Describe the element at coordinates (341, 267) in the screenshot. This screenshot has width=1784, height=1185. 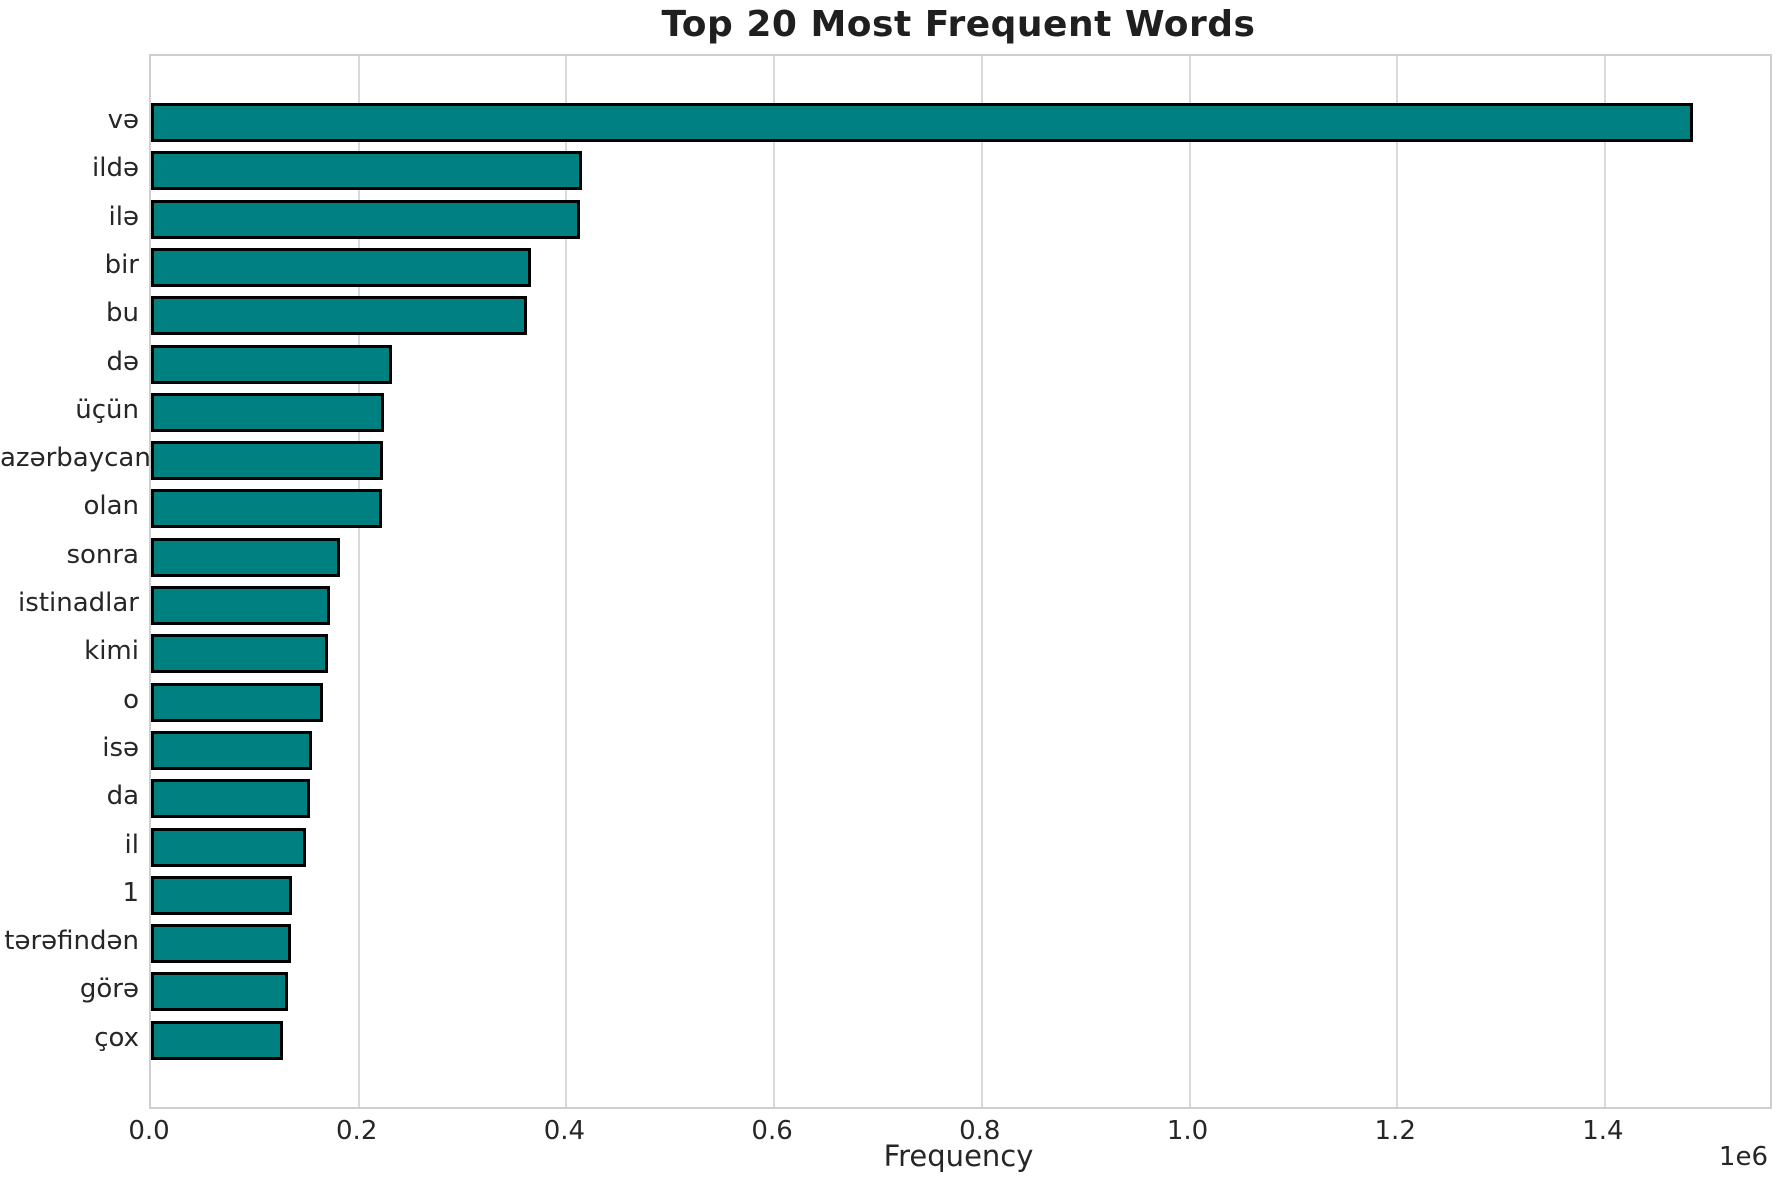
I see `bar-bir` at that location.